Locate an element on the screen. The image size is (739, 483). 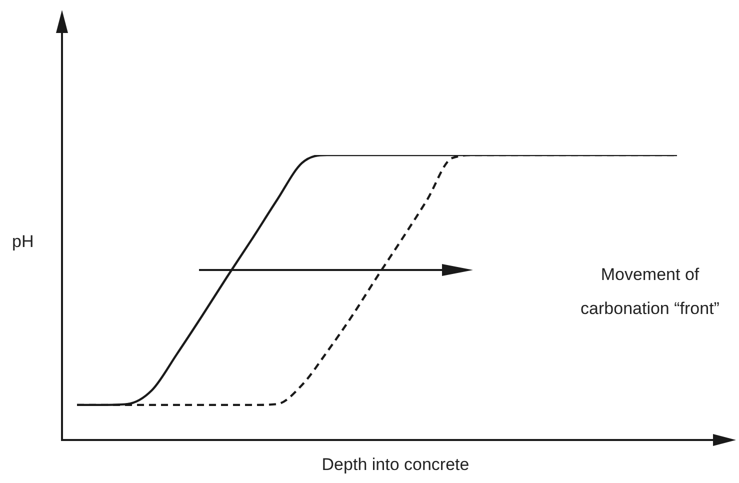
annotation: Movement of carbonation “front” is located at coordinates (650, 292).